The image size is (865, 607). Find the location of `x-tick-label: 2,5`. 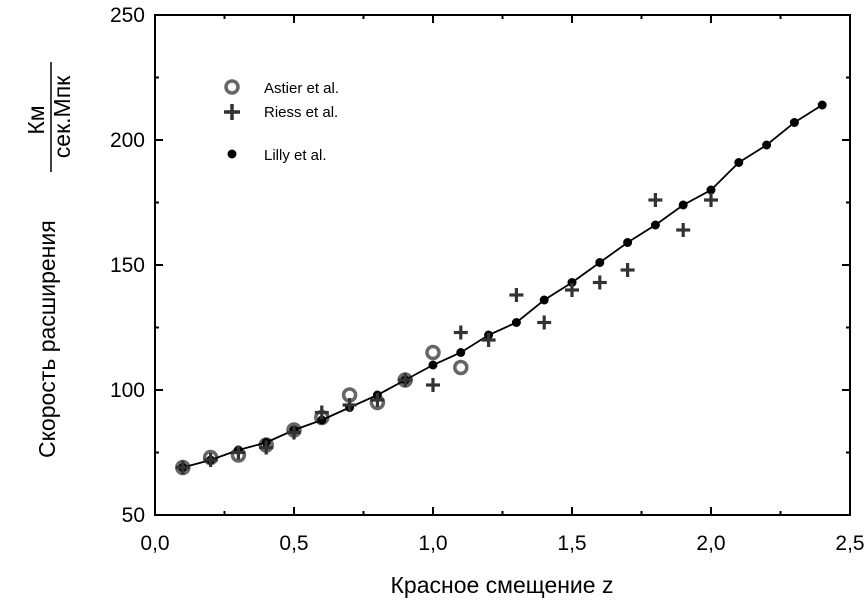

x-tick-label: 2,5 is located at coordinates (849, 543).